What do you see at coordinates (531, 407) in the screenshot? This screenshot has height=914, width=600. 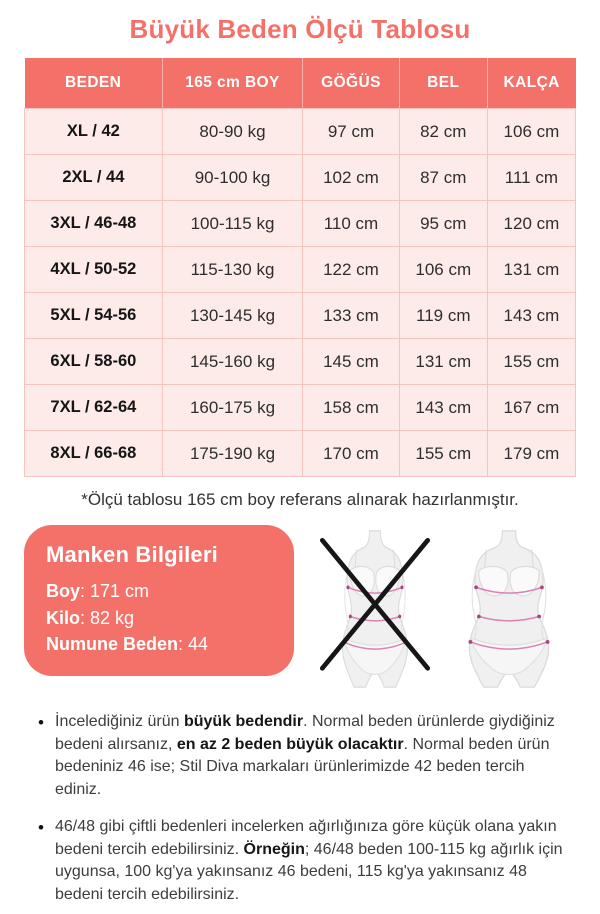 I see `table-cell: 167 cm` at bounding box center [531, 407].